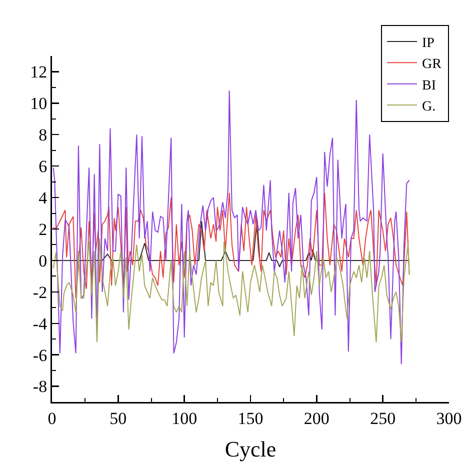  I want to click on y-tick-label: -4, so click(40, 324).